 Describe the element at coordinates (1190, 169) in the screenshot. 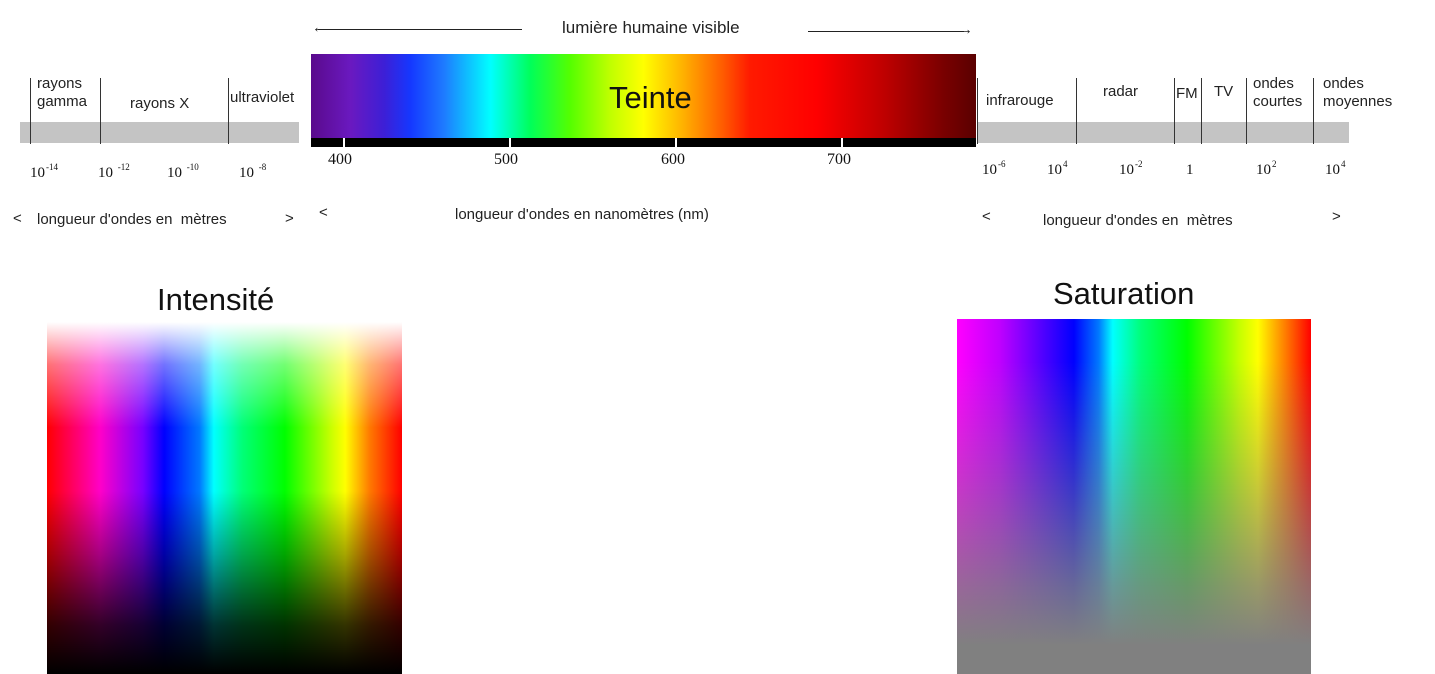

I see `wavelength-exponent: 1` at that location.